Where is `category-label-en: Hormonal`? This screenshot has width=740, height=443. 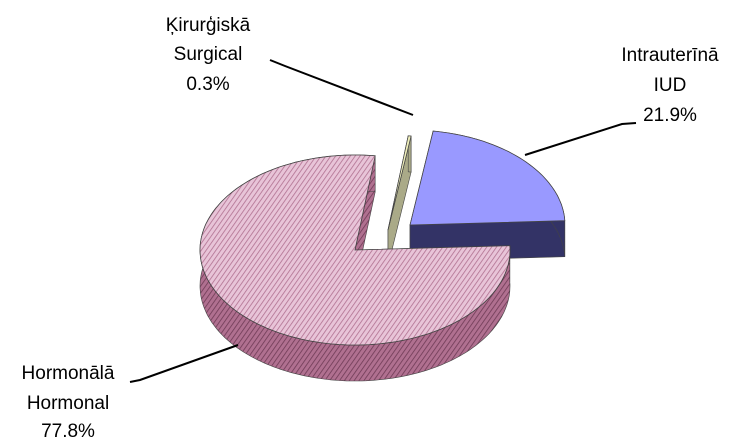
category-label-en: Hormonal is located at coordinates (68, 403).